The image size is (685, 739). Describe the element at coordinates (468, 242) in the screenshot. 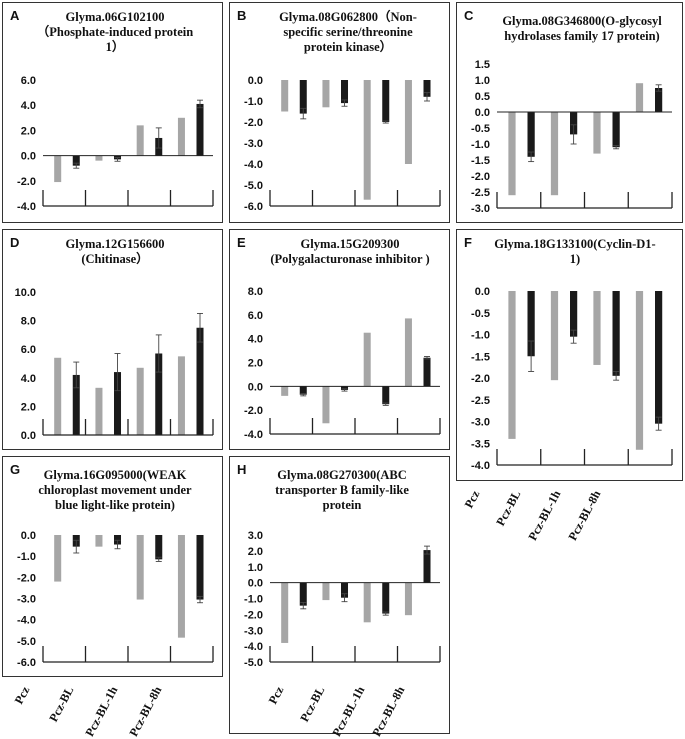

I see `panel-letter: F` at that location.